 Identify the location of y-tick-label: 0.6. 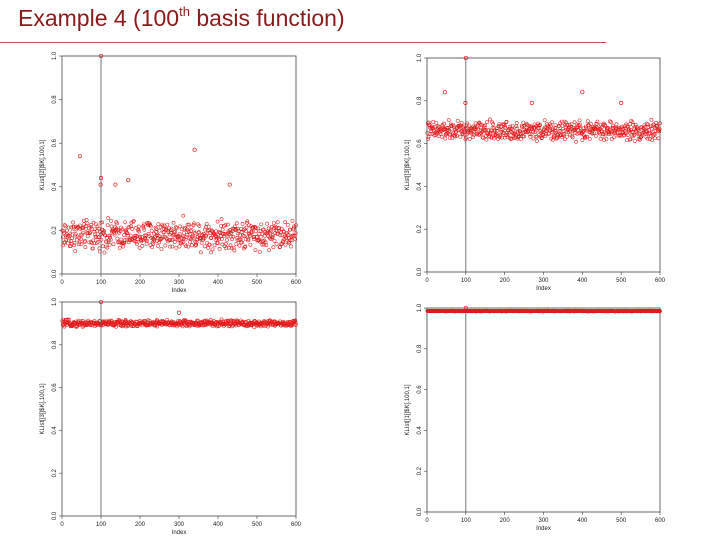
(420, 389).